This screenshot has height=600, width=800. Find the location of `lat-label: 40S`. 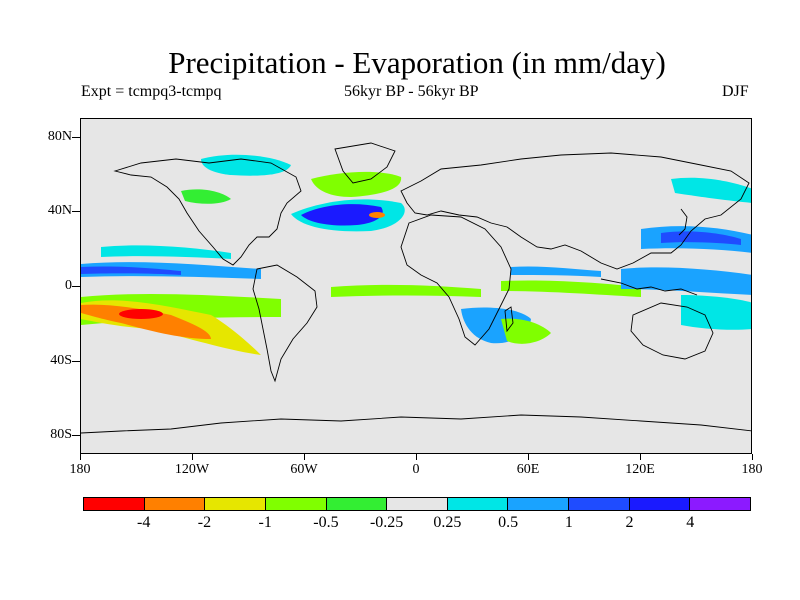

lat-label: 40S is located at coordinates (61, 360).